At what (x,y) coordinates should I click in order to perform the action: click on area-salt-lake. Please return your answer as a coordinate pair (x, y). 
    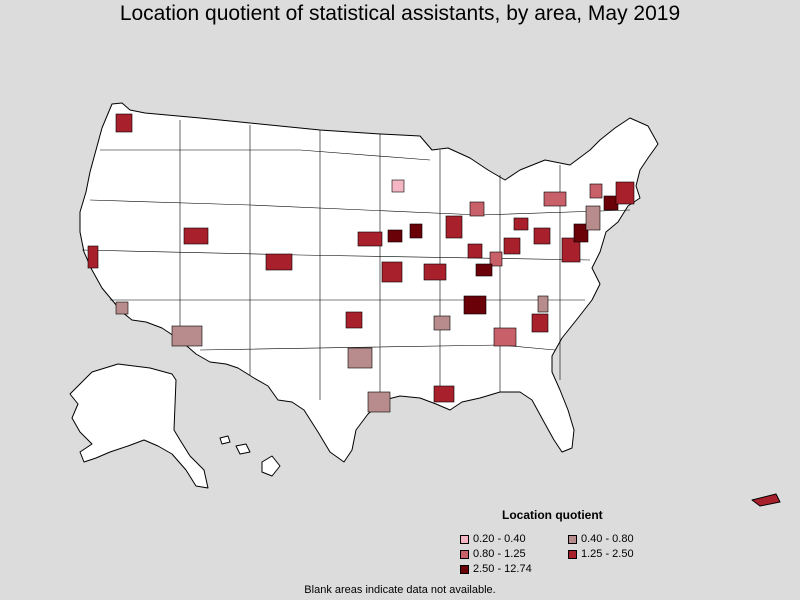
    Looking at the image, I should click on (196, 236).